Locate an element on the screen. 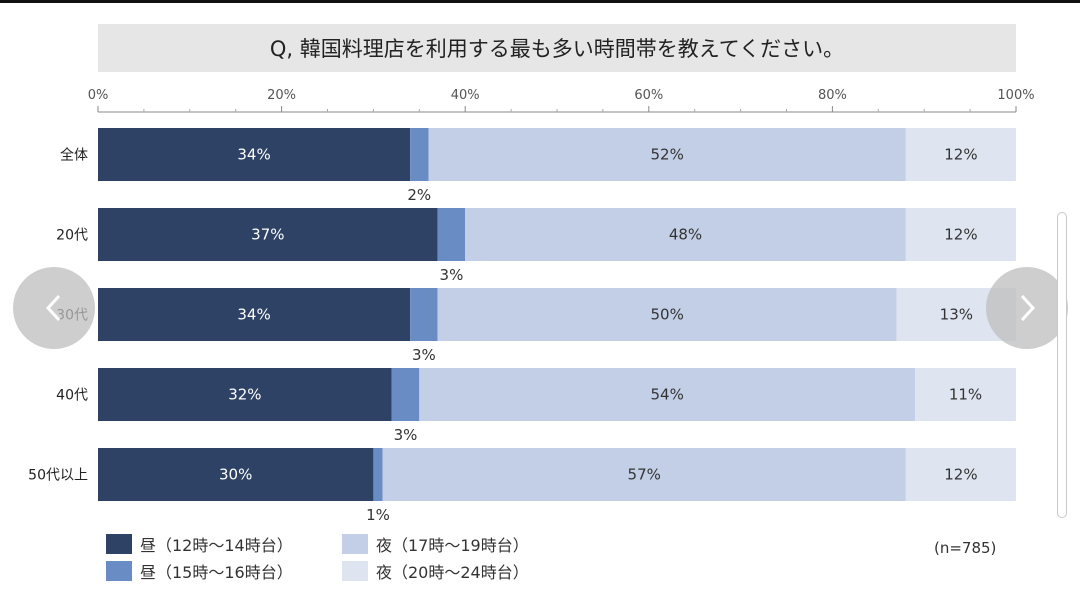 The height and width of the screenshot is (608, 1080). chart-title: Q, 韓国料理店を利用する最も多い時間帯を教えてください。 is located at coordinates (557, 48).